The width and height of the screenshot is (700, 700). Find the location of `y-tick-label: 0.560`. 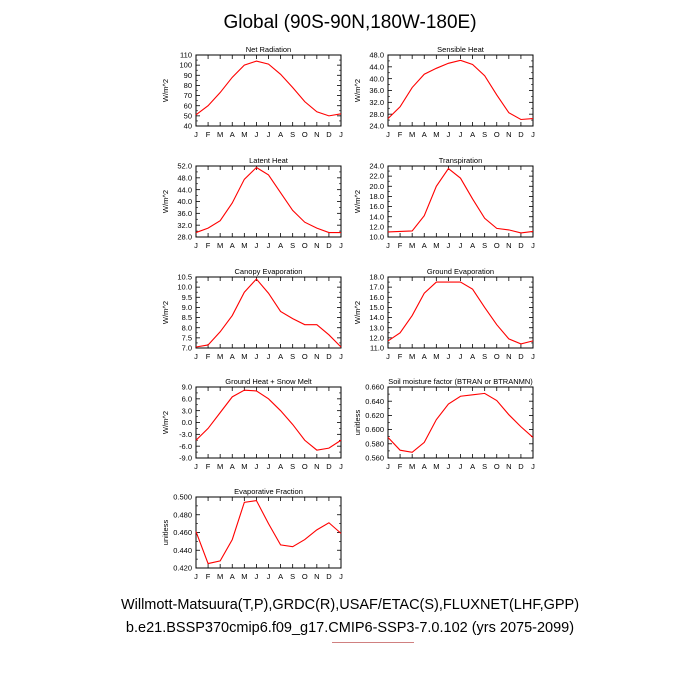

y-tick-label: 0.560 is located at coordinates (374, 458).